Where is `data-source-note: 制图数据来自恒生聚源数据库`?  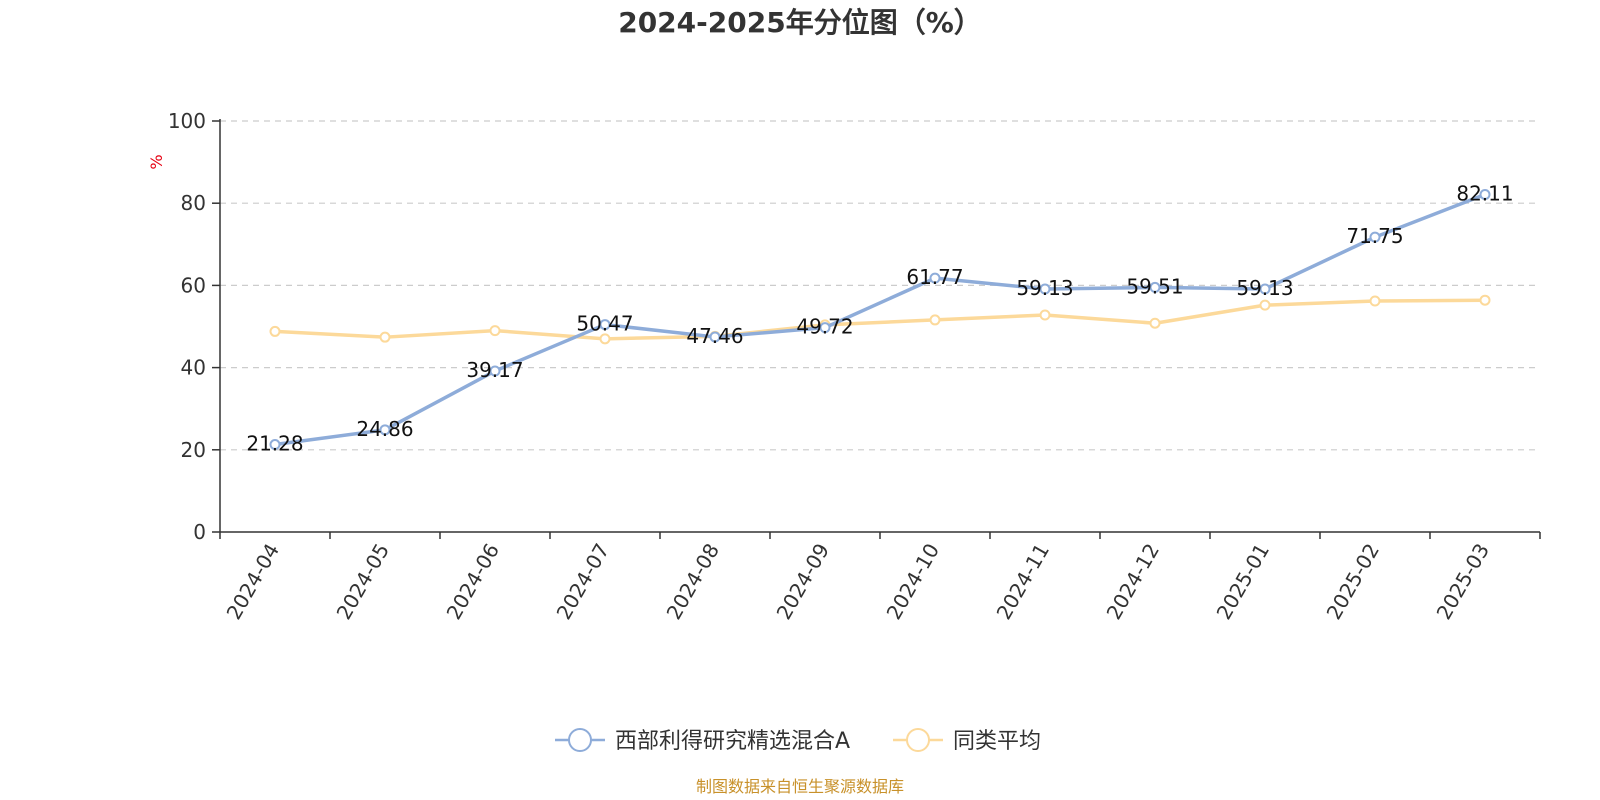
data-source-note: 制图数据来自恒生聚源数据库 is located at coordinates (800, 786).